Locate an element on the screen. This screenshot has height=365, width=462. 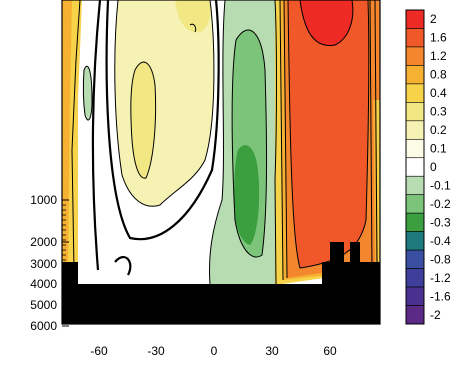
y-axis: 1000 2000 3000 4000 5000 6000 is located at coordinates (49, 263).